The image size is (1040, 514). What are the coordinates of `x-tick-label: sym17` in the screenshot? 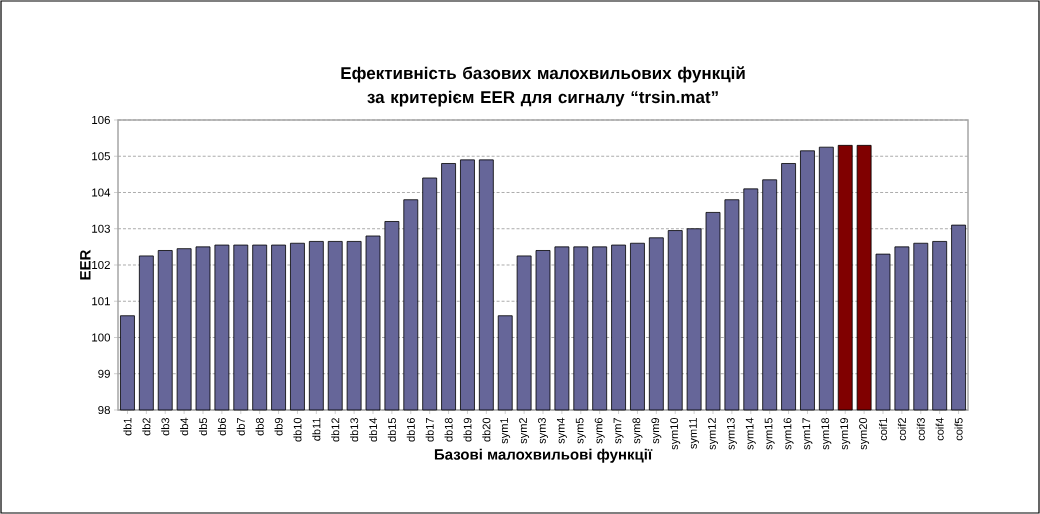 It's located at (807, 434).